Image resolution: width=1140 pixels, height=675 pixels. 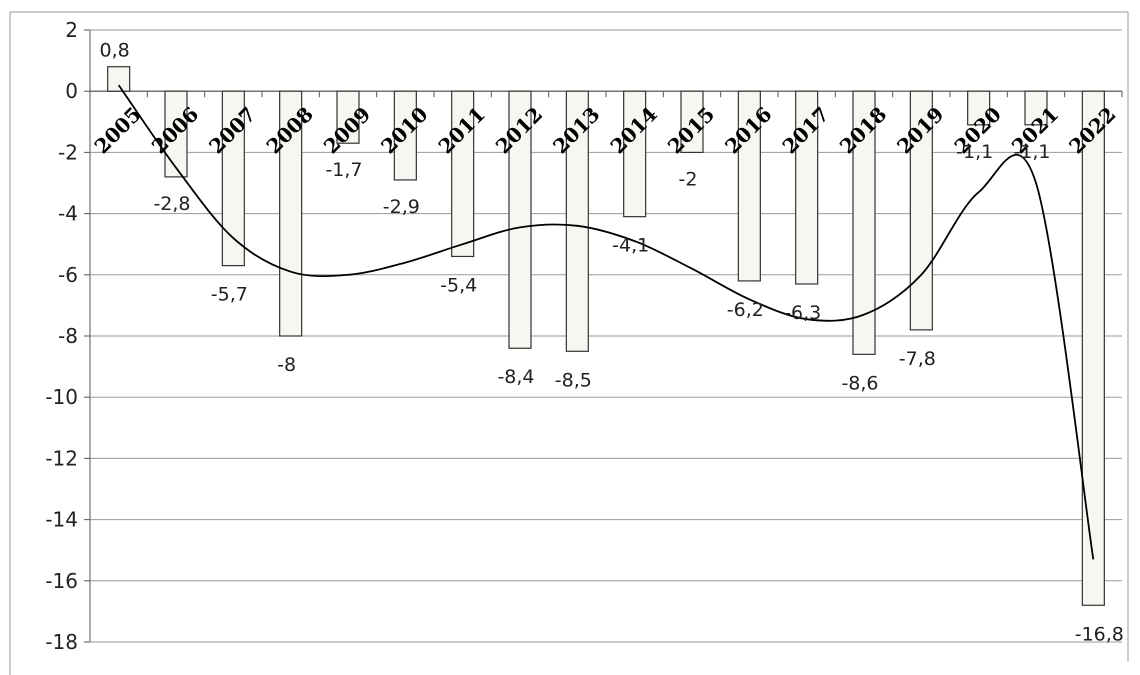 What do you see at coordinates (405, 135) in the screenshot?
I see `bar-2010` at bounding box center [405, 135].